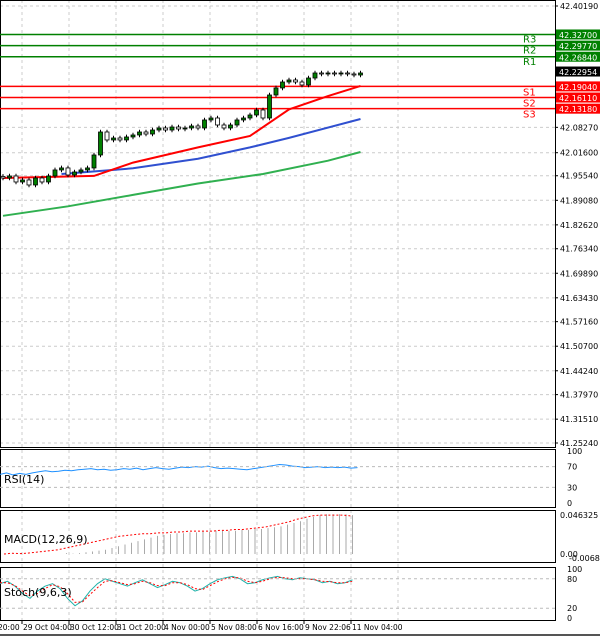 The width and height of the screenshot is (600, 637). I want to click on level-label-s2: S2, so click(529, 104).